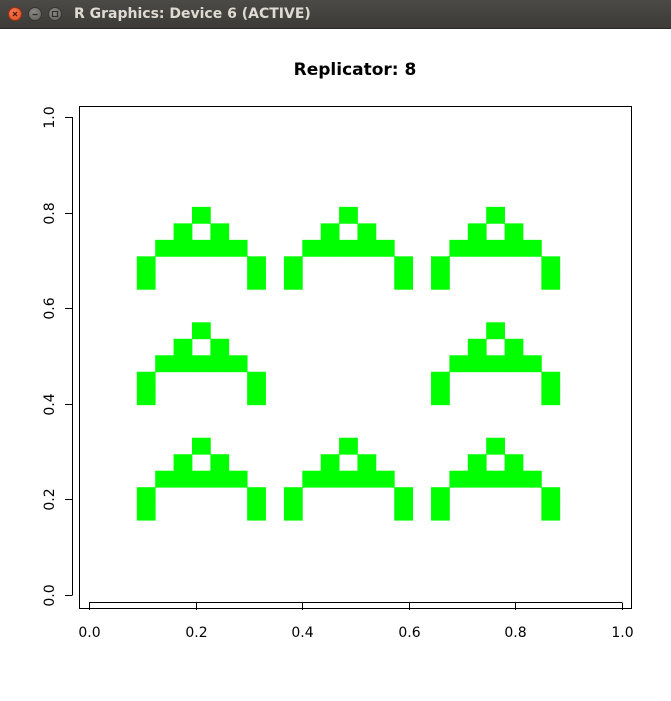 The width and height of the screenshot is (671, 701). Describe the element at coordinates (35, 14) in the screenshot. I see `minimize-icon` at that location.